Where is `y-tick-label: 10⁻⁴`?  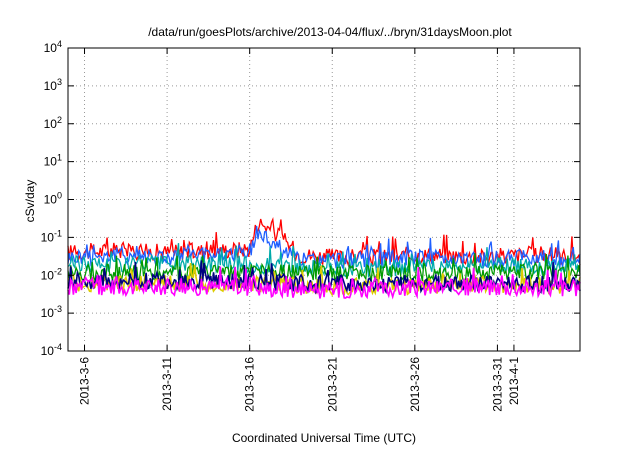 y-tick-label: 10⁻⁴ is located at coordinates (51, 350).